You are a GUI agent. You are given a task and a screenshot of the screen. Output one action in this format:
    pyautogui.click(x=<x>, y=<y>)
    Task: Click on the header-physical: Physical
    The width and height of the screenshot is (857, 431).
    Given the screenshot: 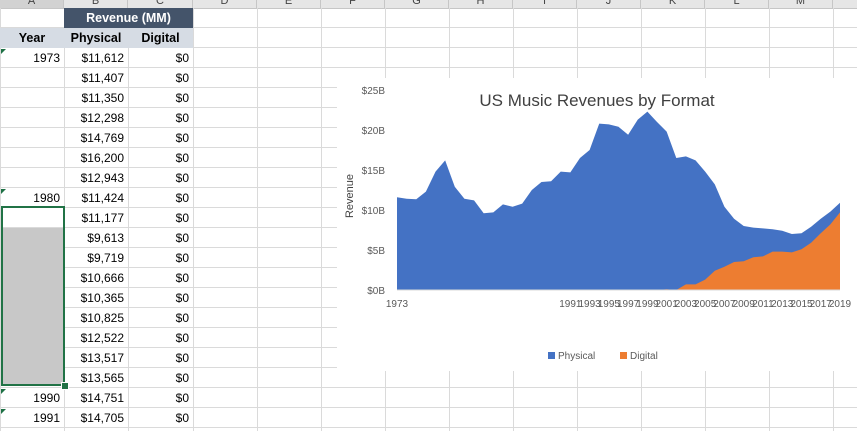 What is the action you would take?
    pyautogui.click(x=96, y=38)
    